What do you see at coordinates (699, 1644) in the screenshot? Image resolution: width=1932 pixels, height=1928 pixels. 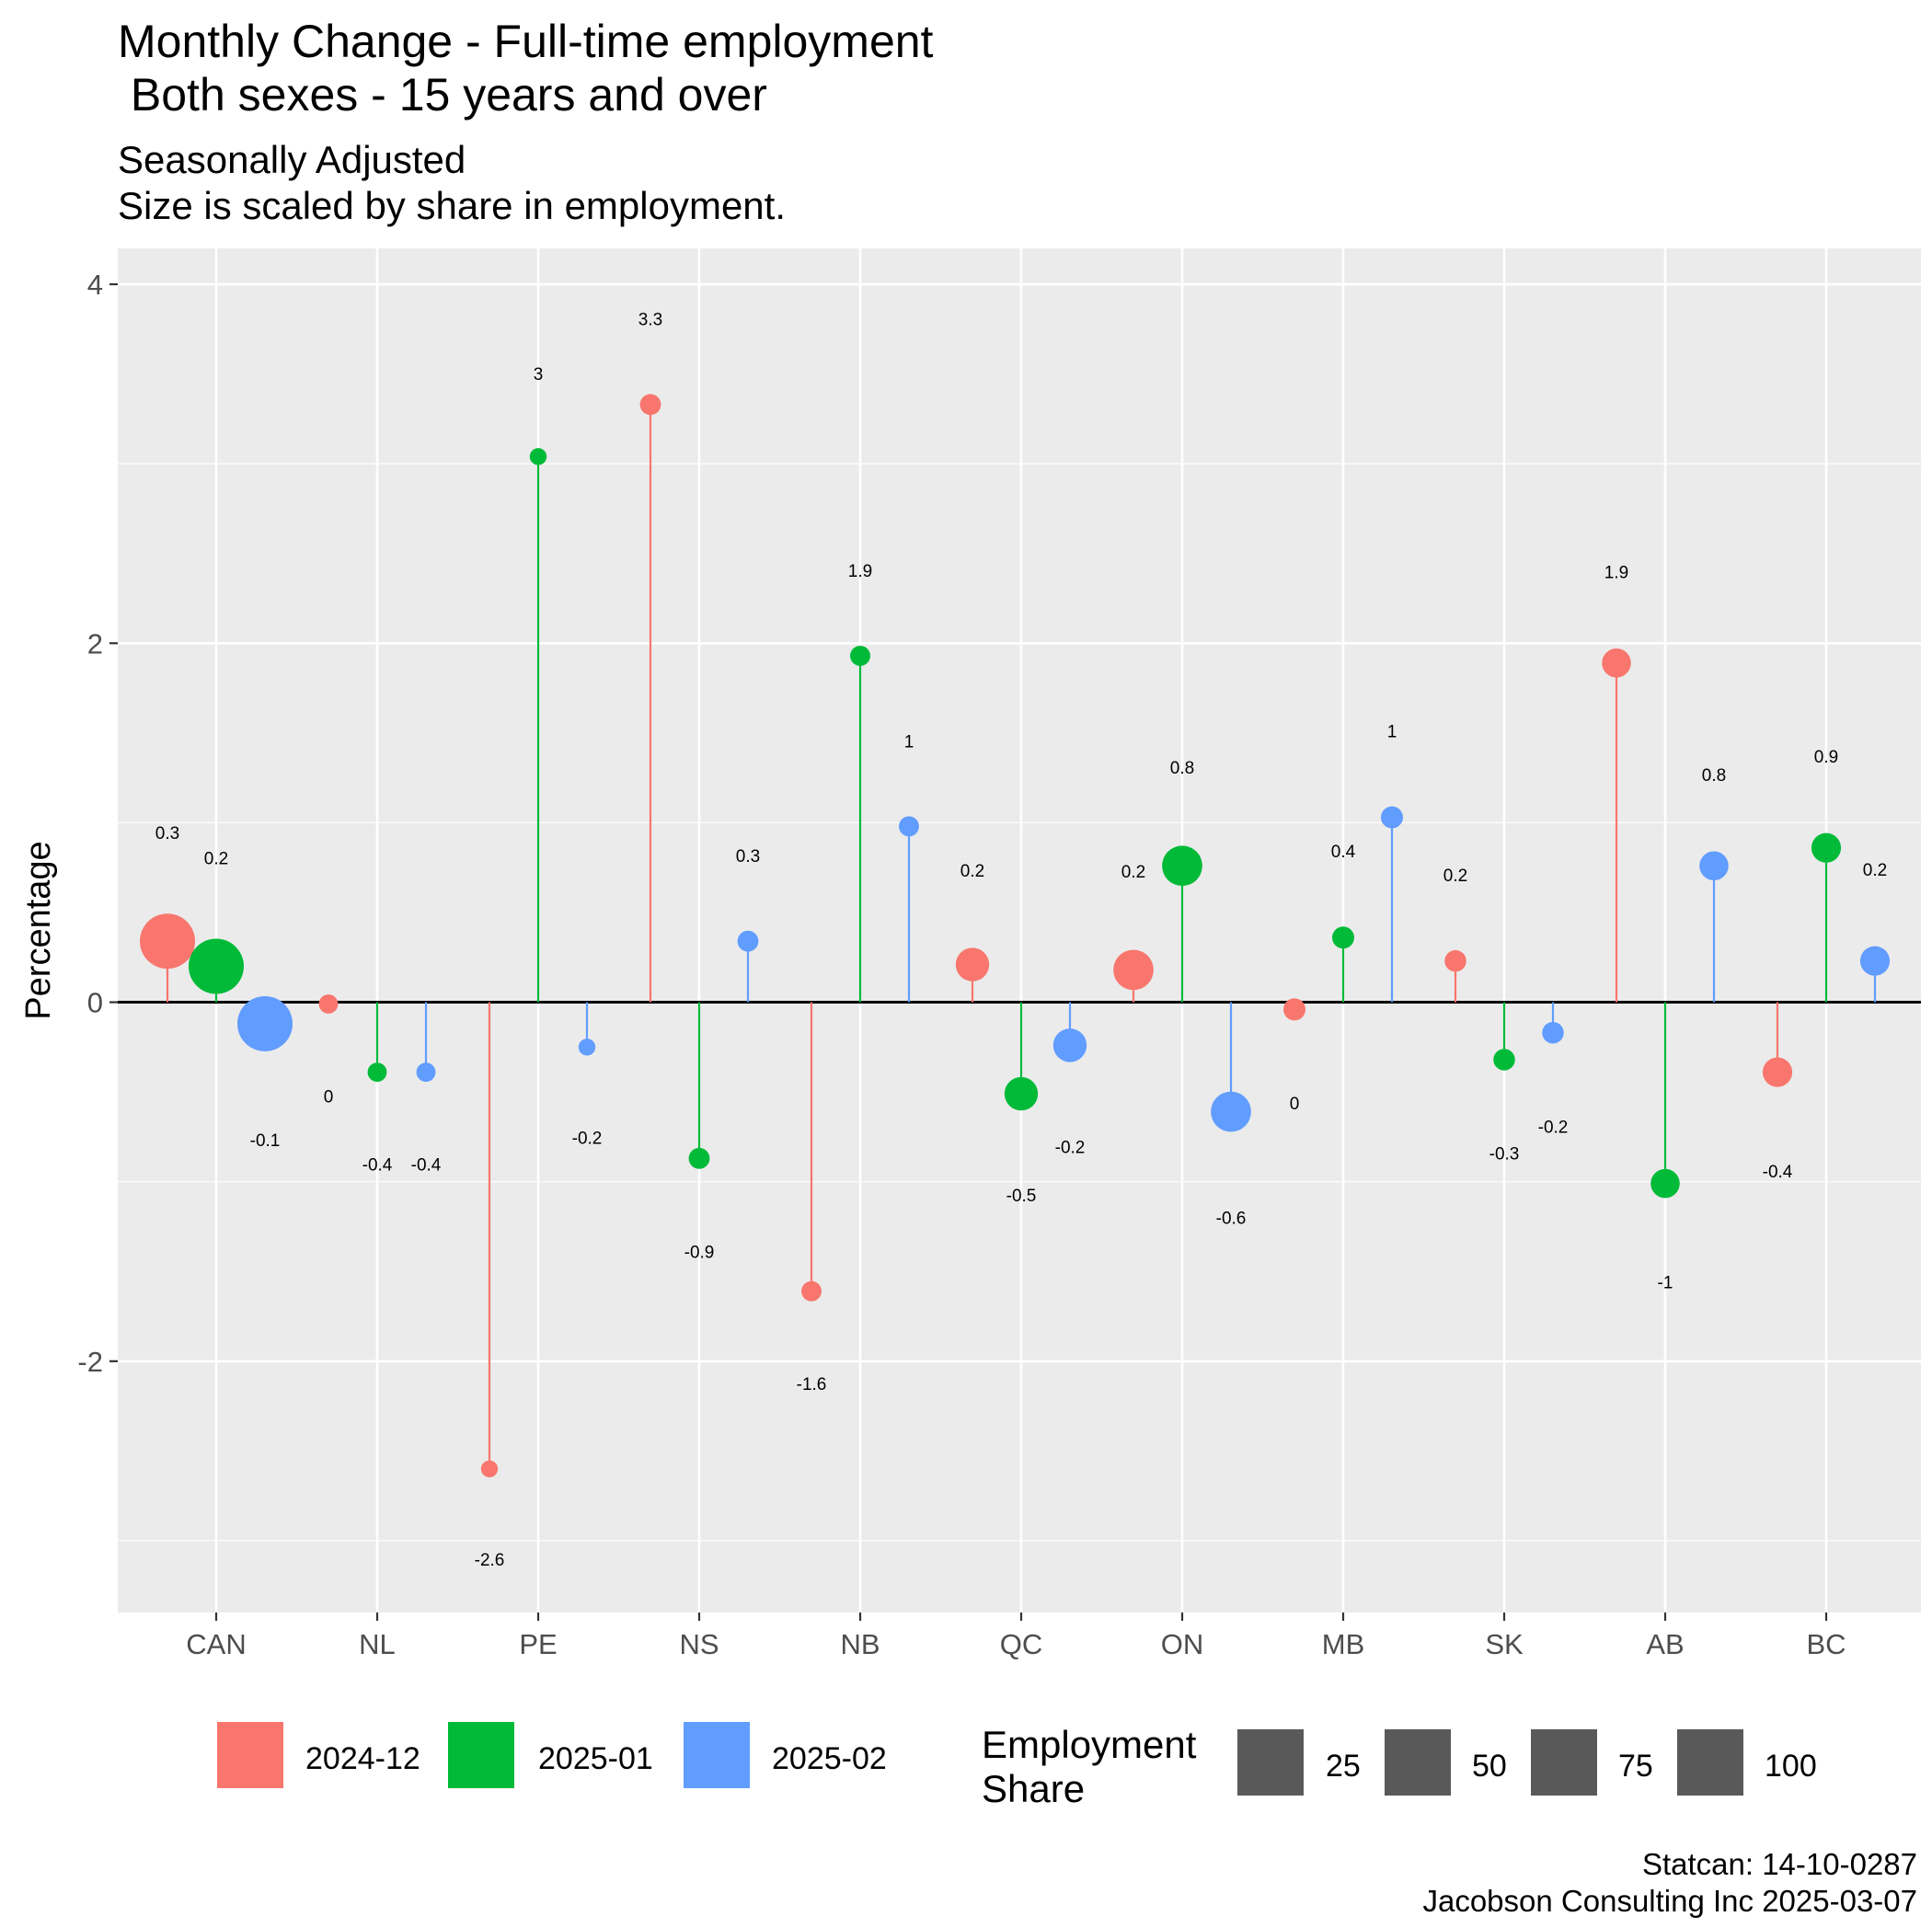 I see `x-tick-label: NS` at bounding box center [699, 1644].